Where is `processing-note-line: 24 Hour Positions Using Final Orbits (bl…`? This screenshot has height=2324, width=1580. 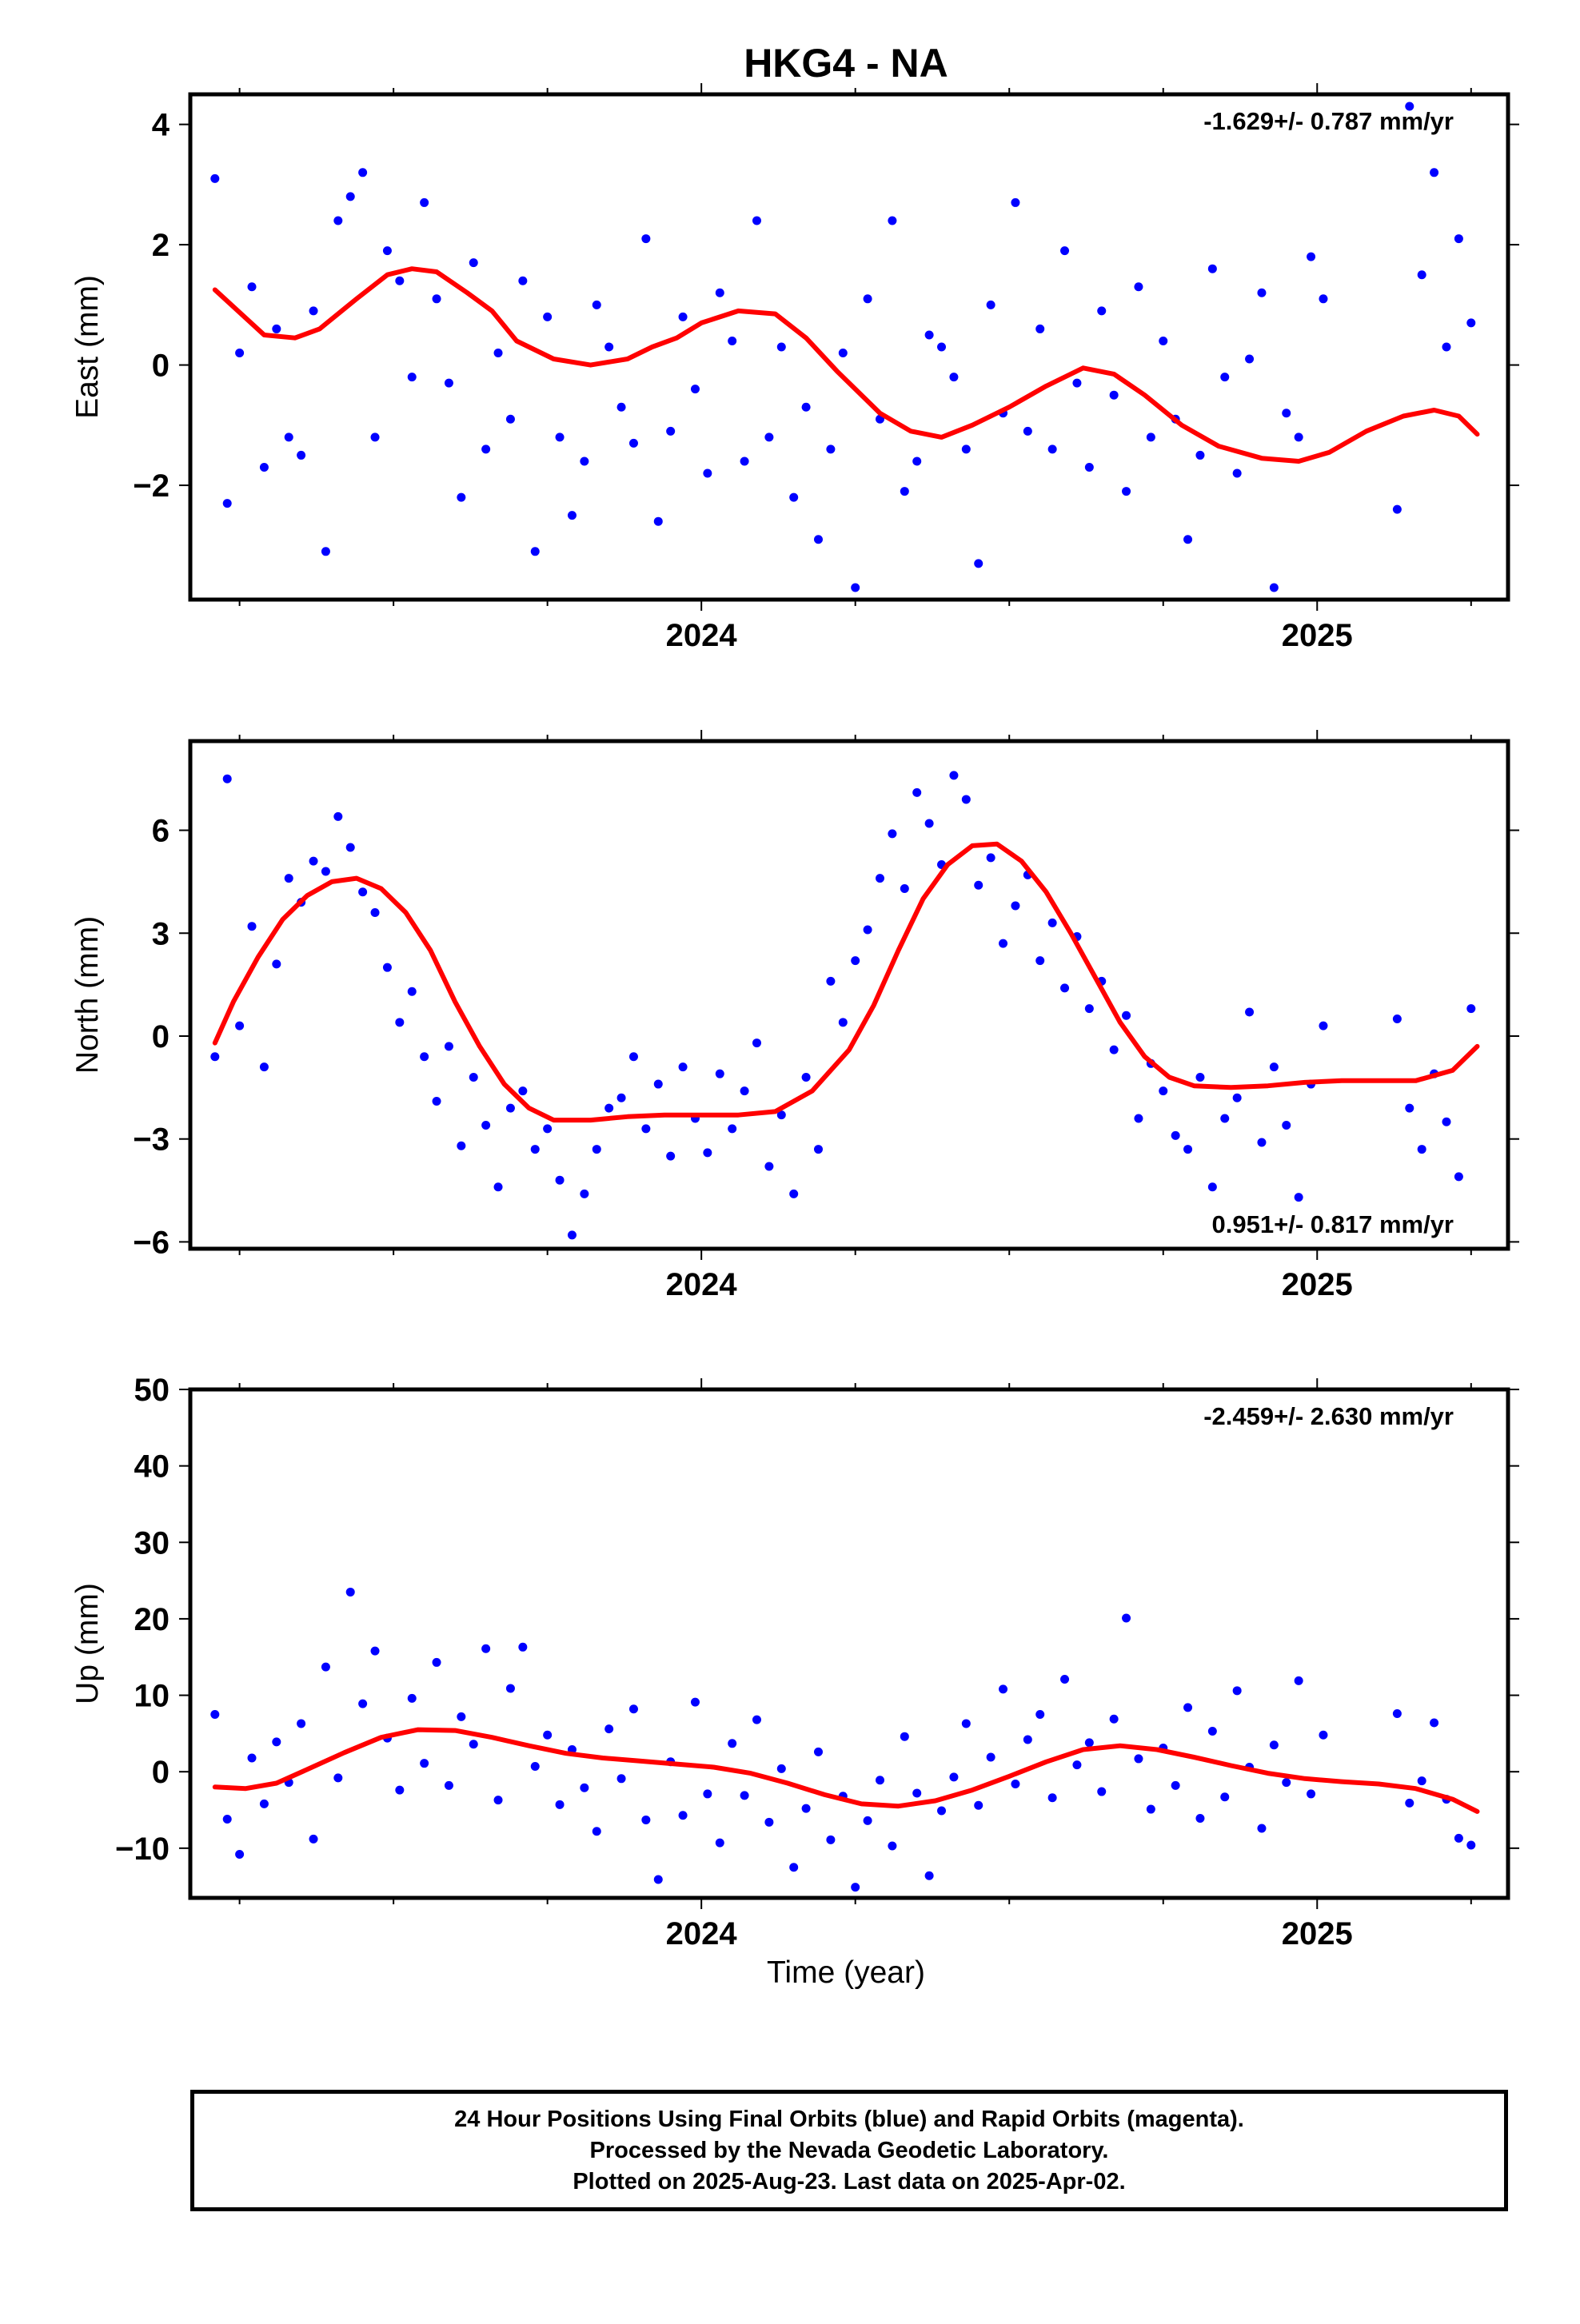
processing-note-line: 24 Hour Positions Using Final Orbits (bl… is located at coordinates (849, 2119).